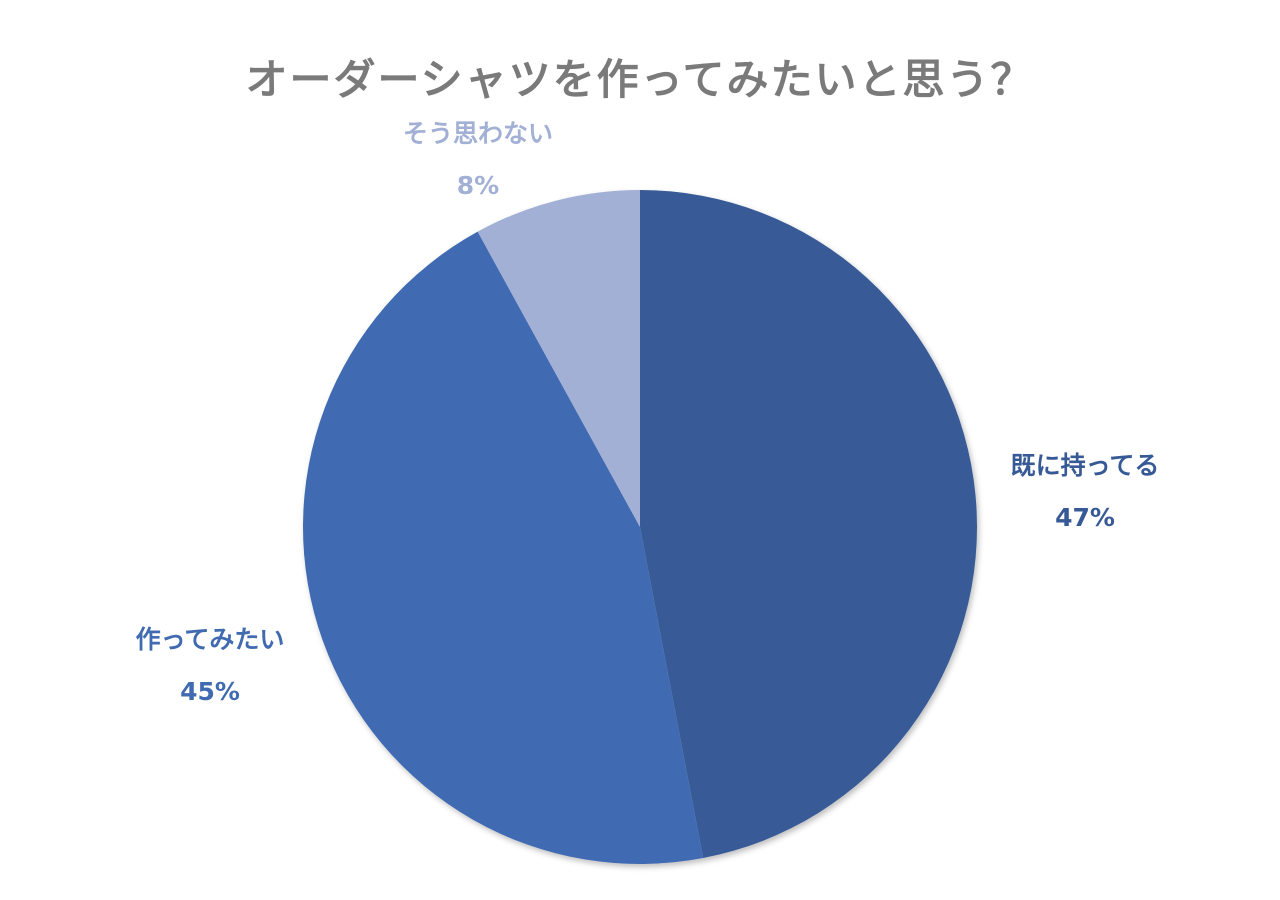  I want to click on slice-name: そう思わない, so click(477, 133).